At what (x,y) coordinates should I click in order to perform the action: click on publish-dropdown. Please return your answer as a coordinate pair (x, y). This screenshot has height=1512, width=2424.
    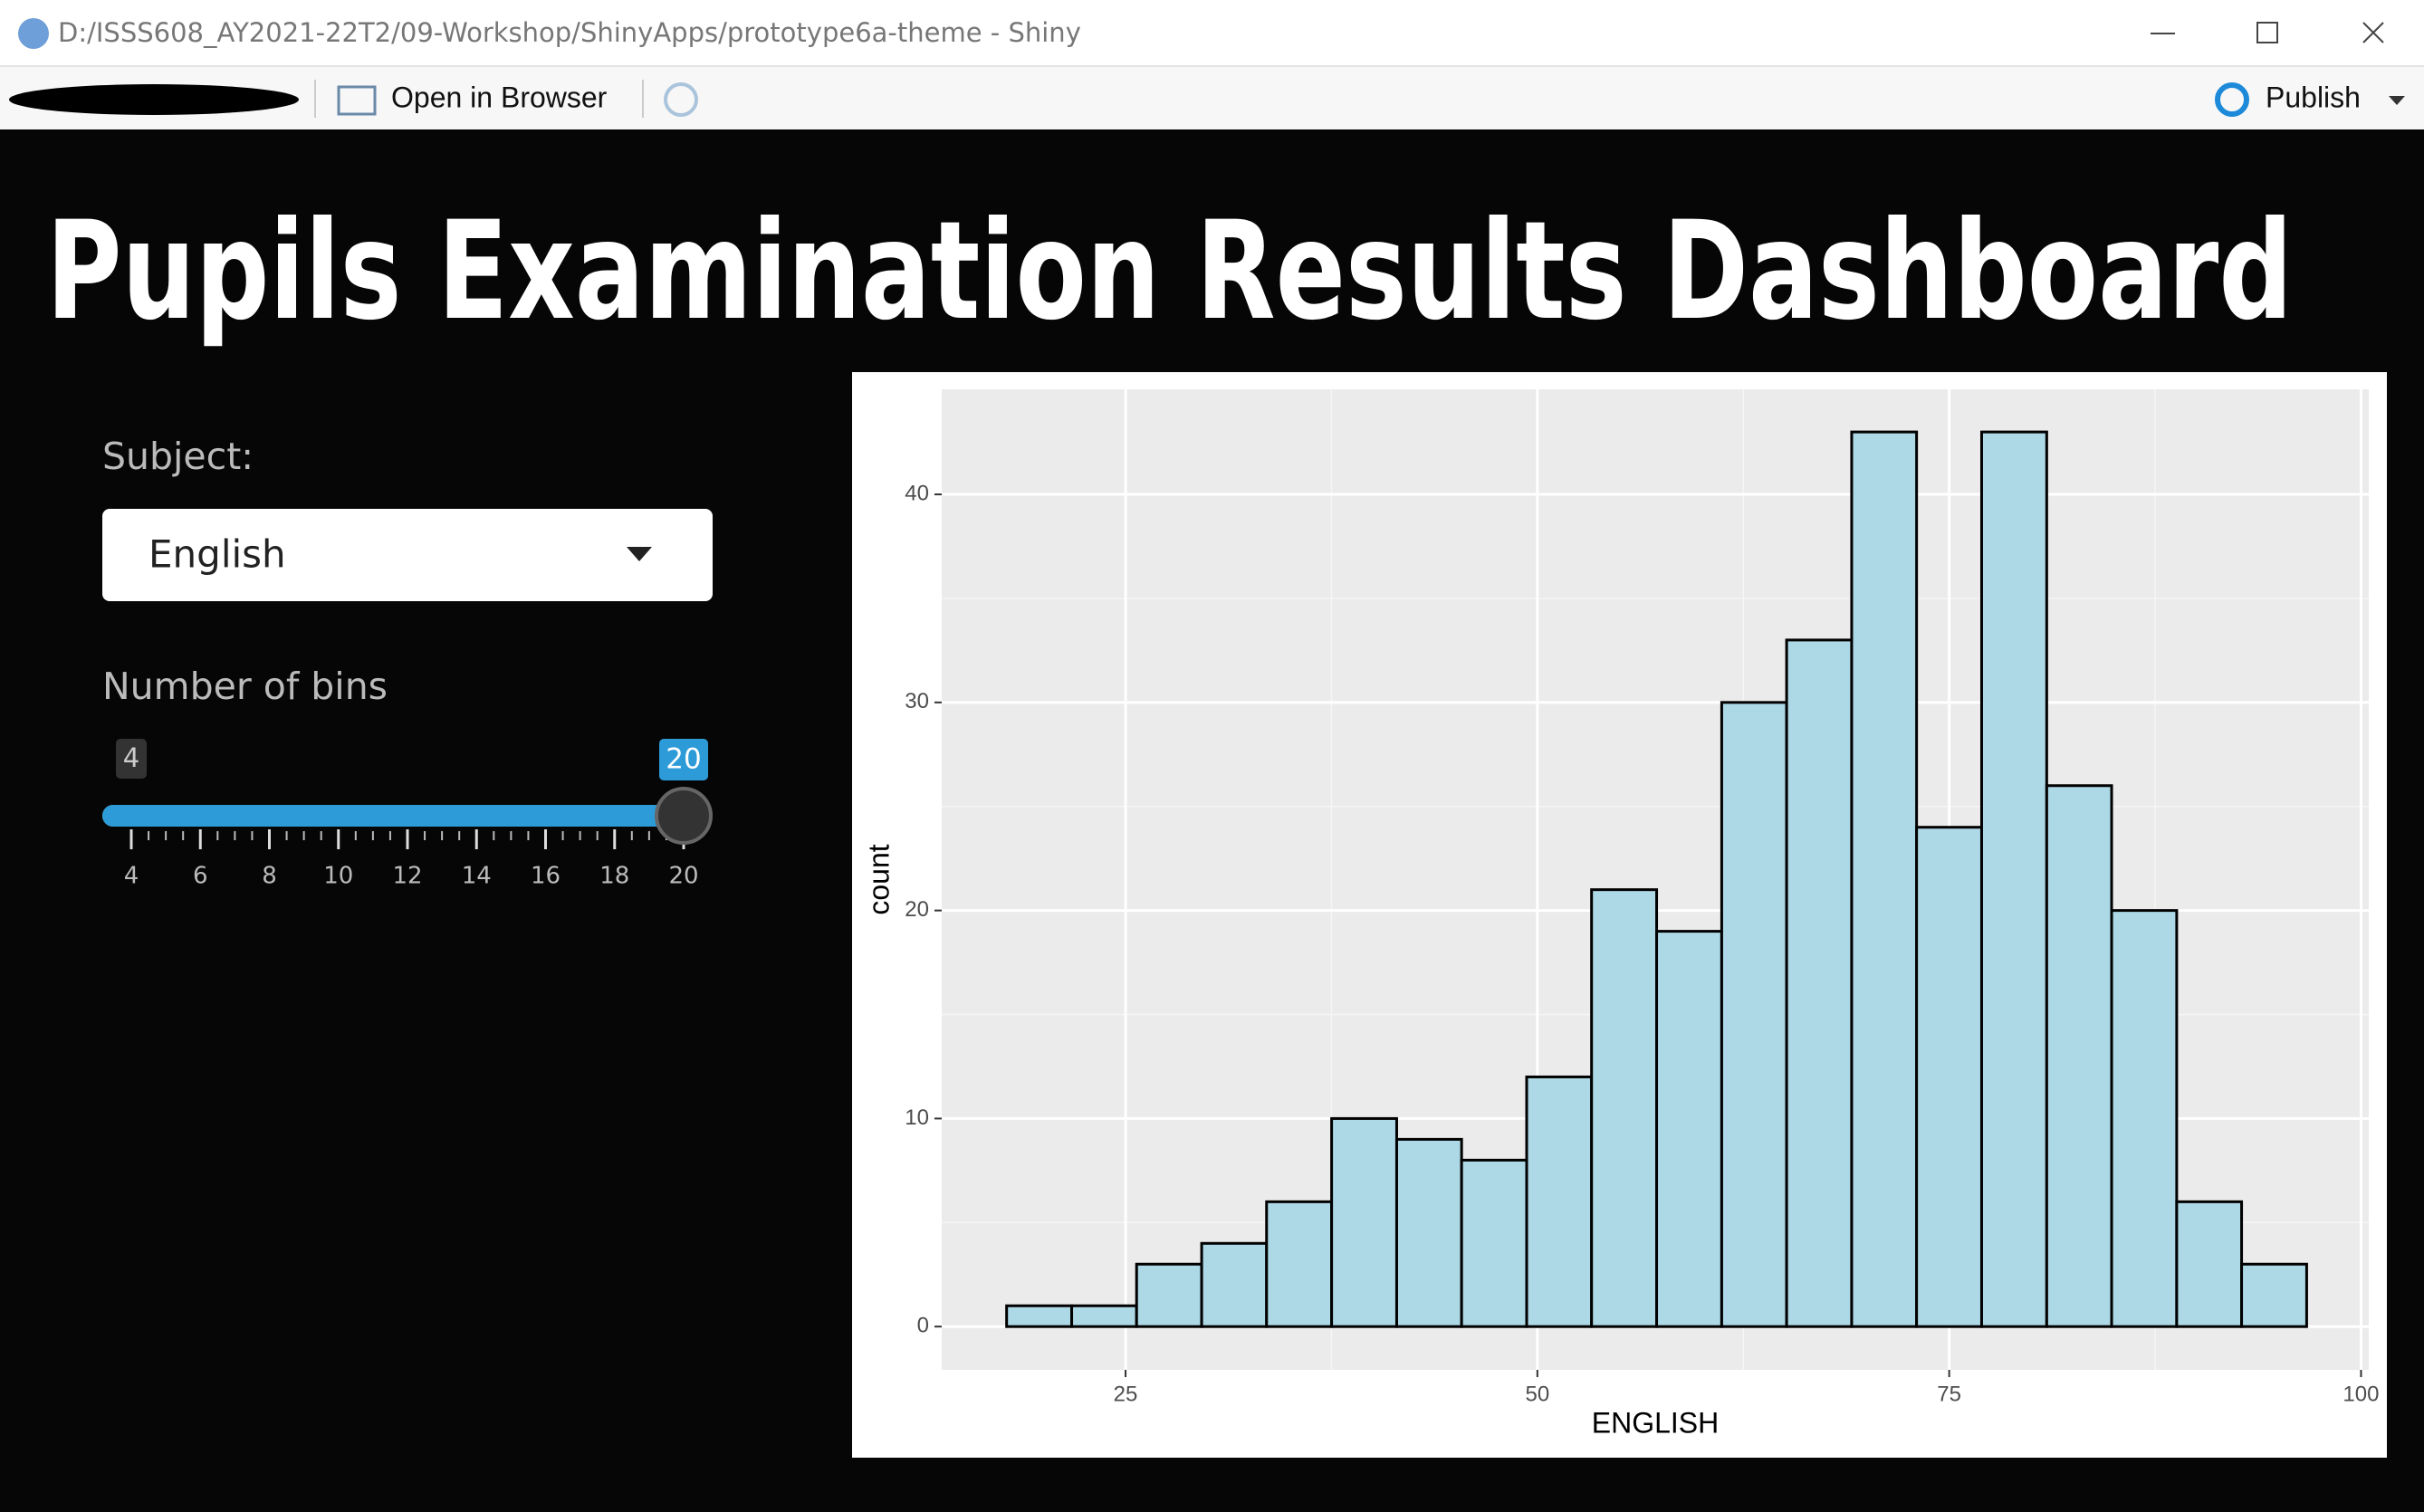
    Looking at the image, I should click on (2397, 100).